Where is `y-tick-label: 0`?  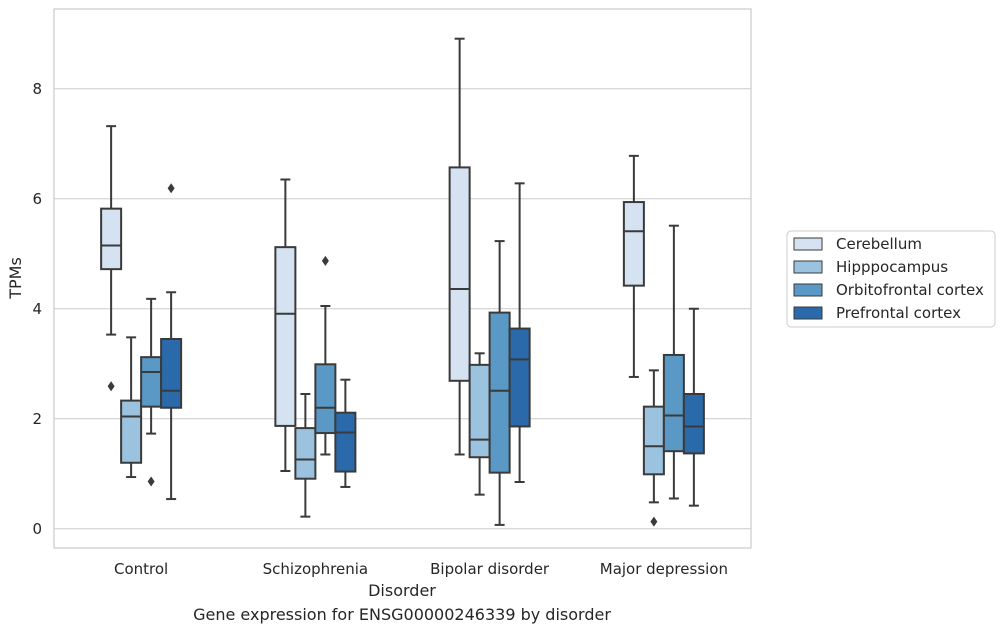
y-tick-label: 0 is located at coordinates (37, 529).